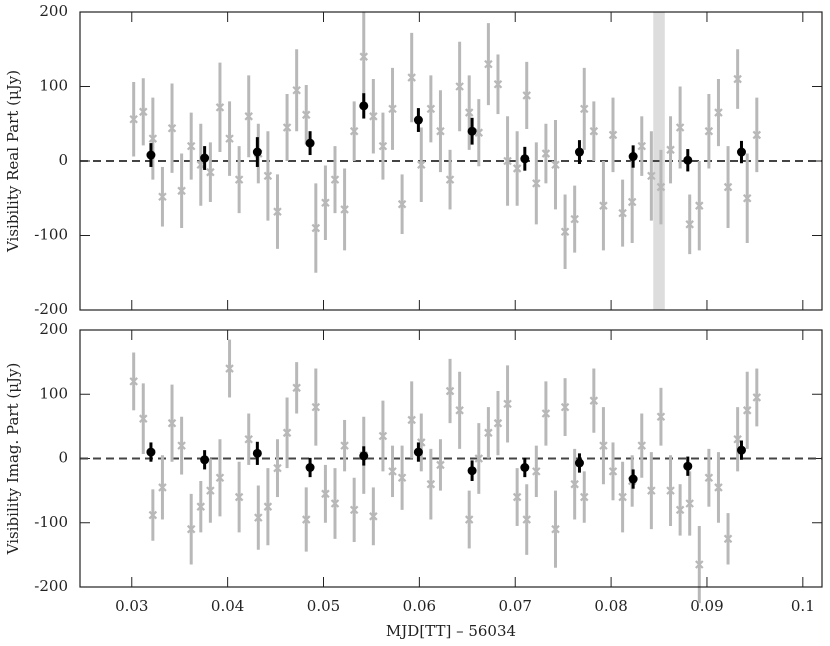 The height and width of the screenshot is (646, 830). What do you see at coordinates (515, 606) in the screenshot?
I see `x-tick-label: 0.07` at bounding box center [515, 606].